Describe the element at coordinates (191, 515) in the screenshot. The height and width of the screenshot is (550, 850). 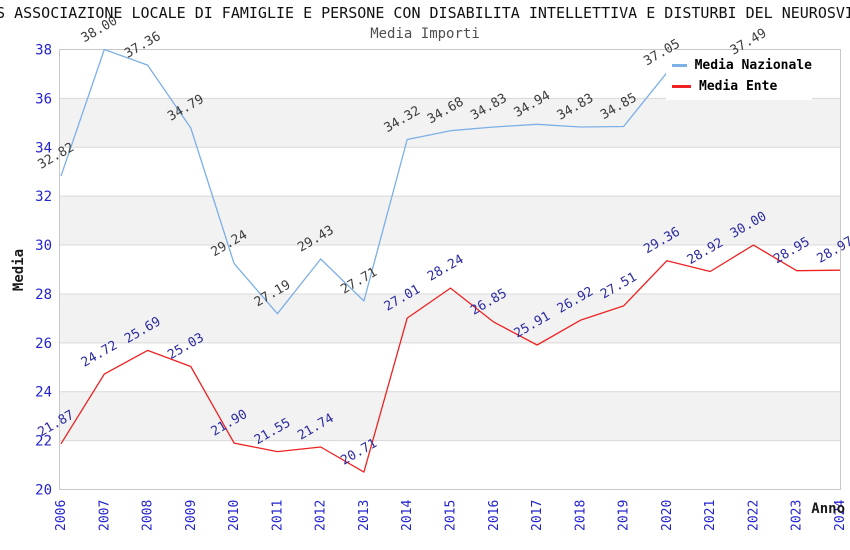
I see `x-tick-label: 2009` at that location.